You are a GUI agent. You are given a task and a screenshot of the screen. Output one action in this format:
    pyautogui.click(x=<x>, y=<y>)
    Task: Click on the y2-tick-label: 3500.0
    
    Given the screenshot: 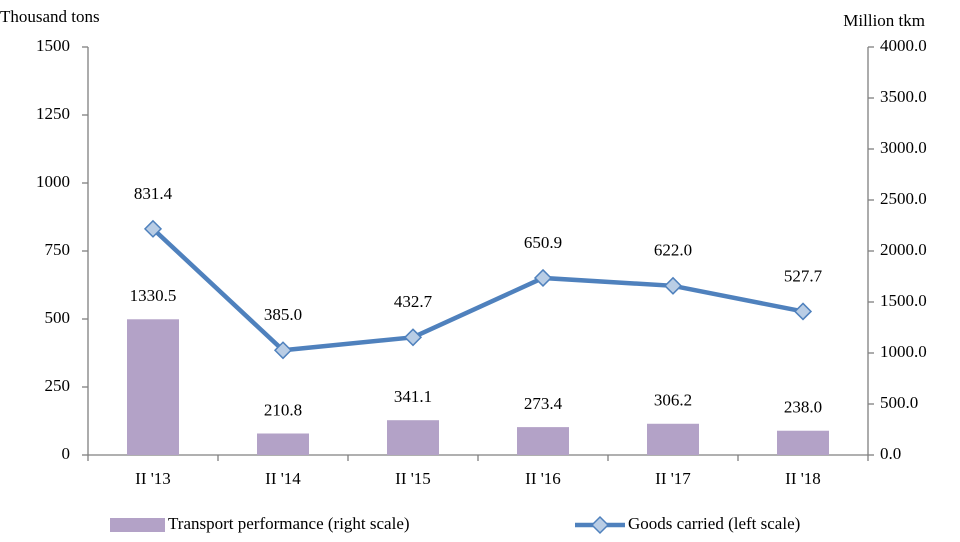 What is the action you would take?
    pyautogui.click(x=903, y=96)
    